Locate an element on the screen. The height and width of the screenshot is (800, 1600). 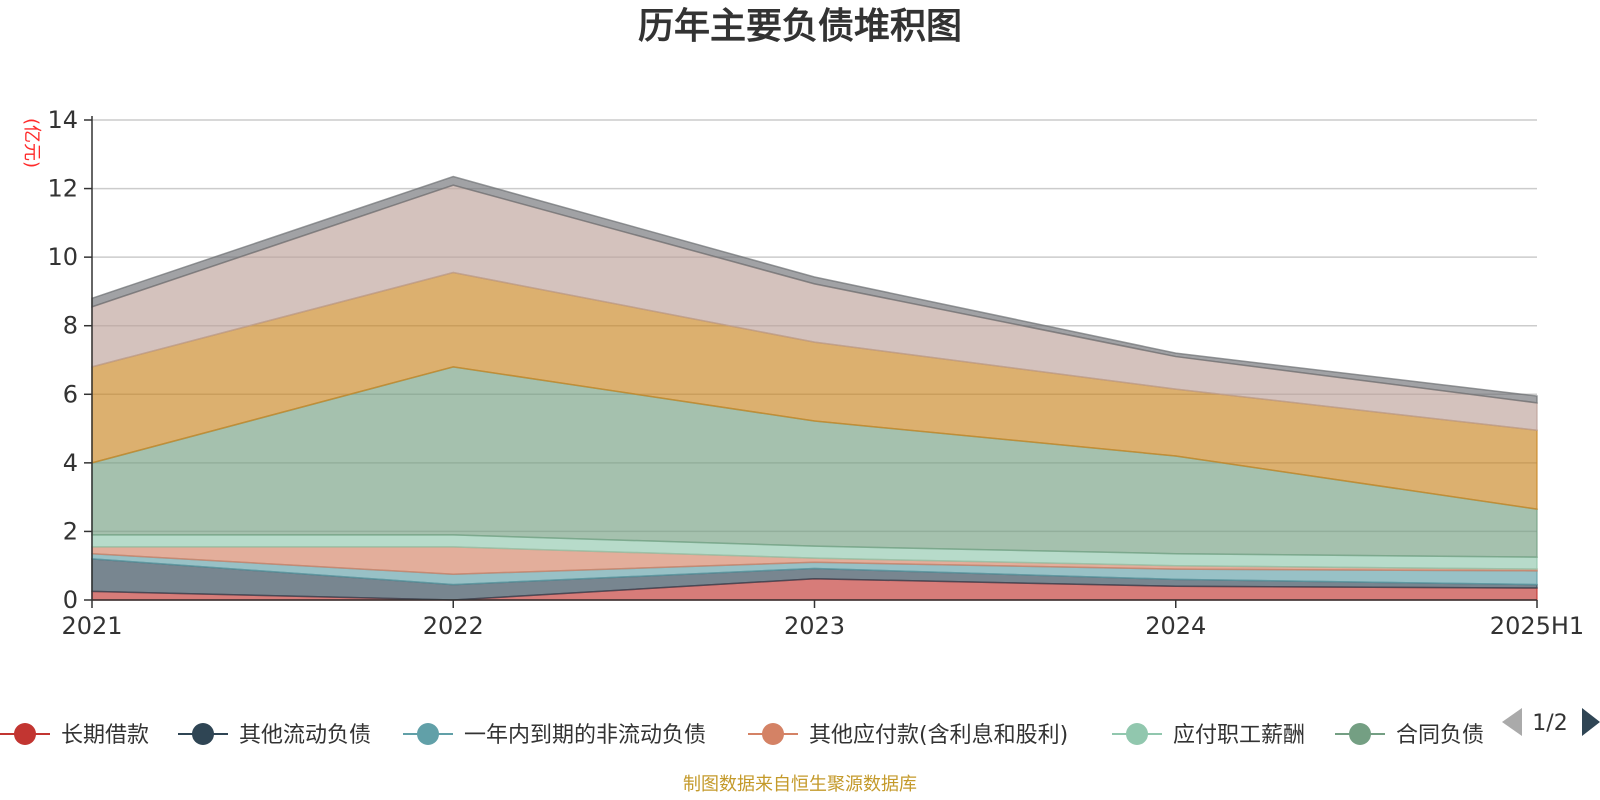
legend-pager: 1/2 is located at coordinates (1551, 722).